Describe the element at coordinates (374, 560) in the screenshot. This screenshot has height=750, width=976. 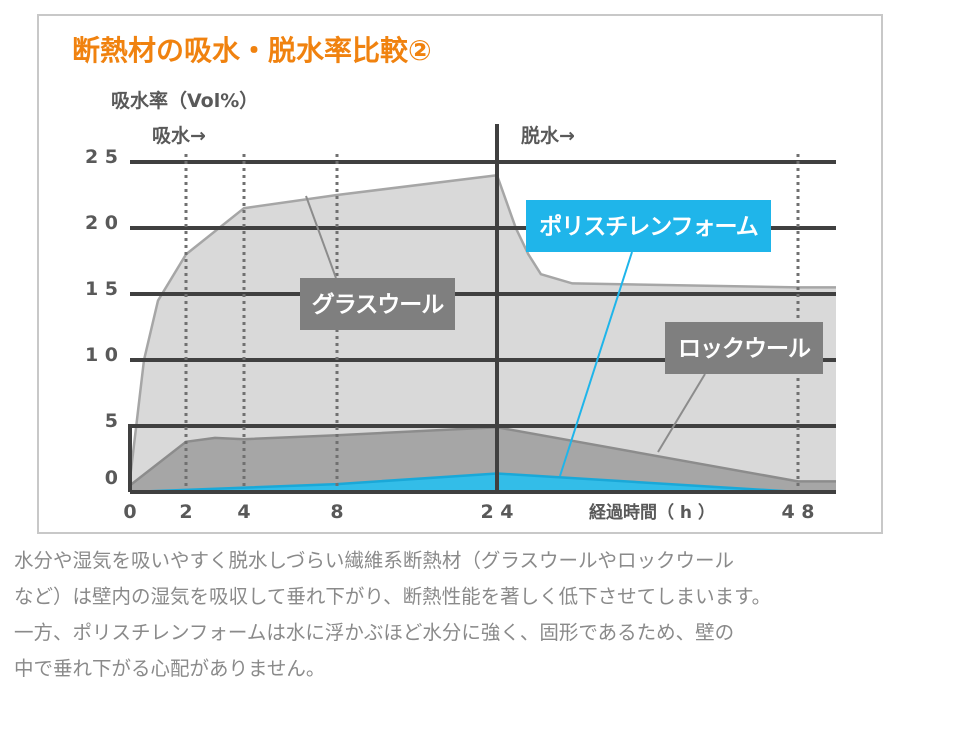
I see `description-line: 水分や湿気を吸いやすく脱水しづらい繊維系断熱材（グラスウールやロックウール` at that location.